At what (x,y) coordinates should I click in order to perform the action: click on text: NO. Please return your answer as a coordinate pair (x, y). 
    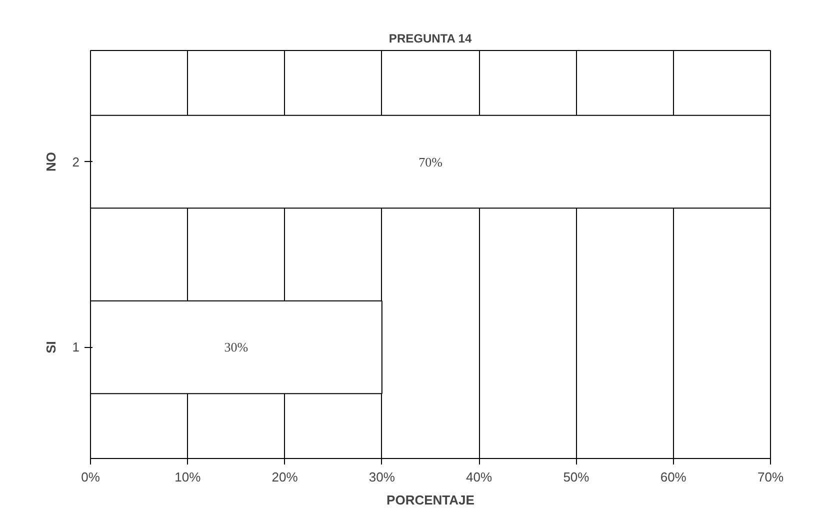
    Looking at the image, I should click on (51, 162).